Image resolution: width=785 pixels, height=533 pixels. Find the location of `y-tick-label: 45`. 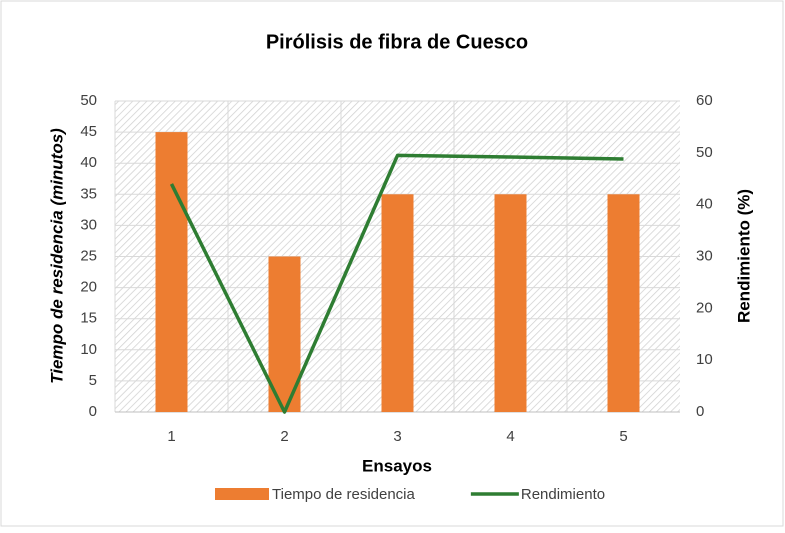

y-tick-label: 45 is located at coordinates (88, 131).